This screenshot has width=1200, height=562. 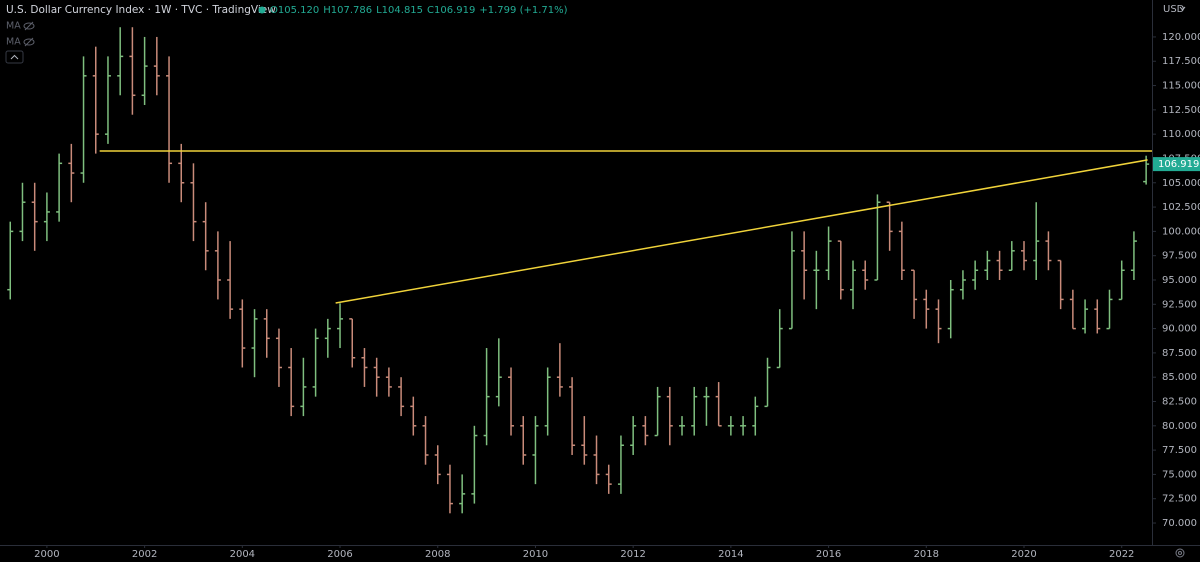 I want to click on ohlc-value: H107.786, so click(x=347, y=10).